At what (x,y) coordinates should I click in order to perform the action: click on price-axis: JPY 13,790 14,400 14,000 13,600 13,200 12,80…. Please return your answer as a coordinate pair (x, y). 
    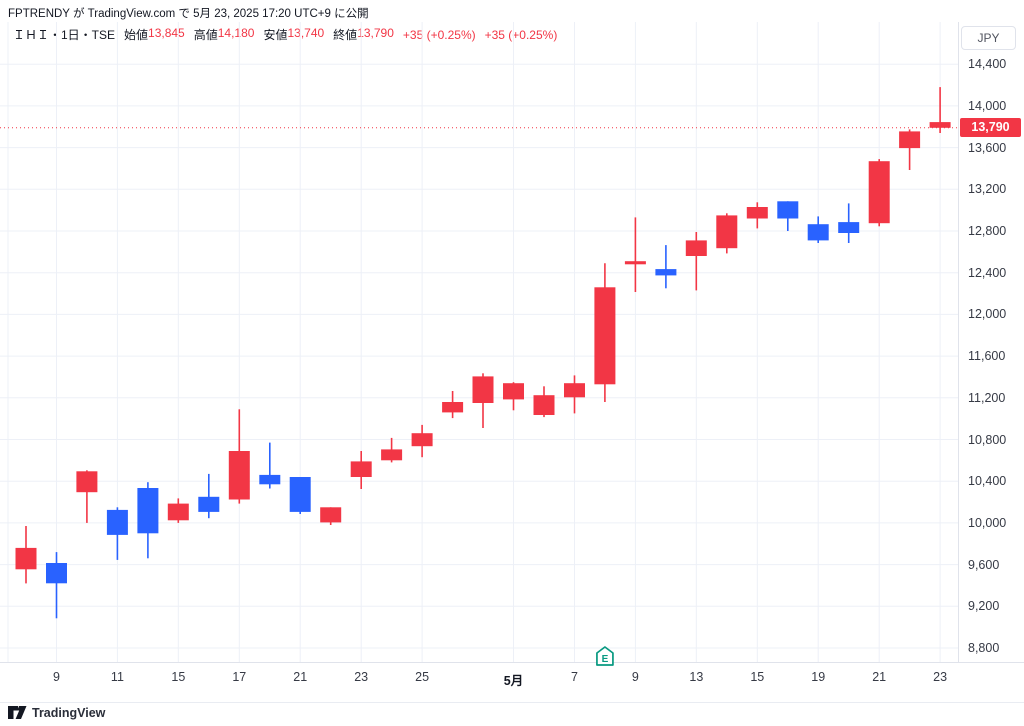
    Looking at the image, I should click on (991, 351).